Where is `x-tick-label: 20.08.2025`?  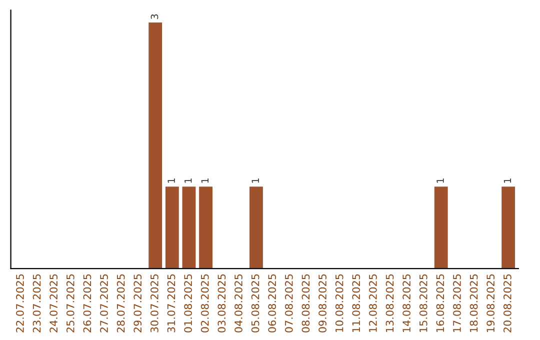
x-tick-label: 20.08.2025 is located at coordinates (507, 303).